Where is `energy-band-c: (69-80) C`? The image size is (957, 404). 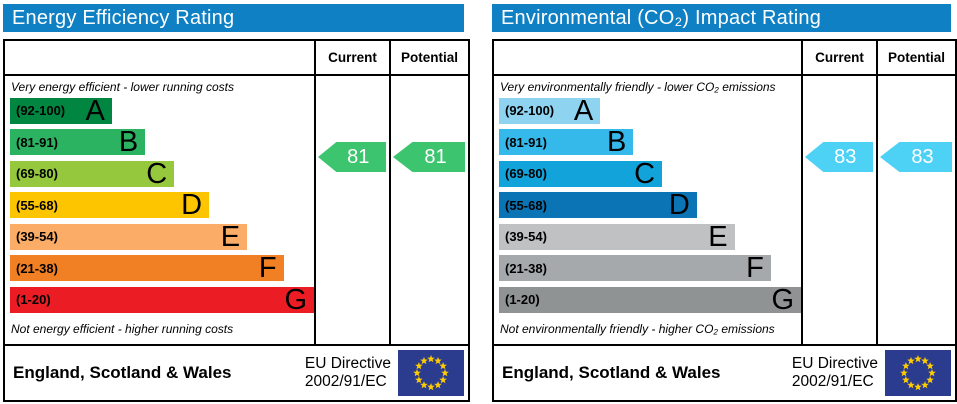 energy-band-c: (69-80) C is located at coordinates (92, 173).